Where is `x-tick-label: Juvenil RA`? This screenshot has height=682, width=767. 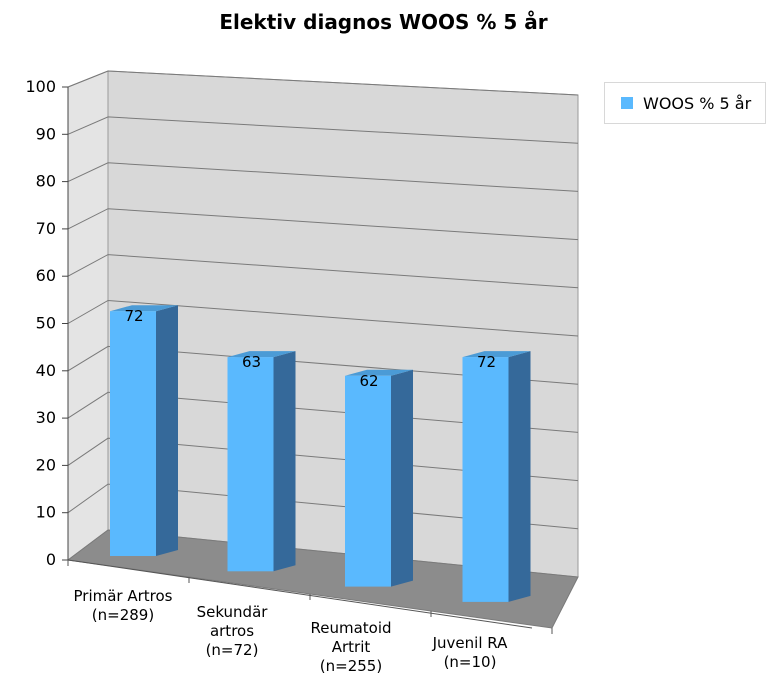
x-tick-label: Juvenil RA is located at coordinates (470, 643).